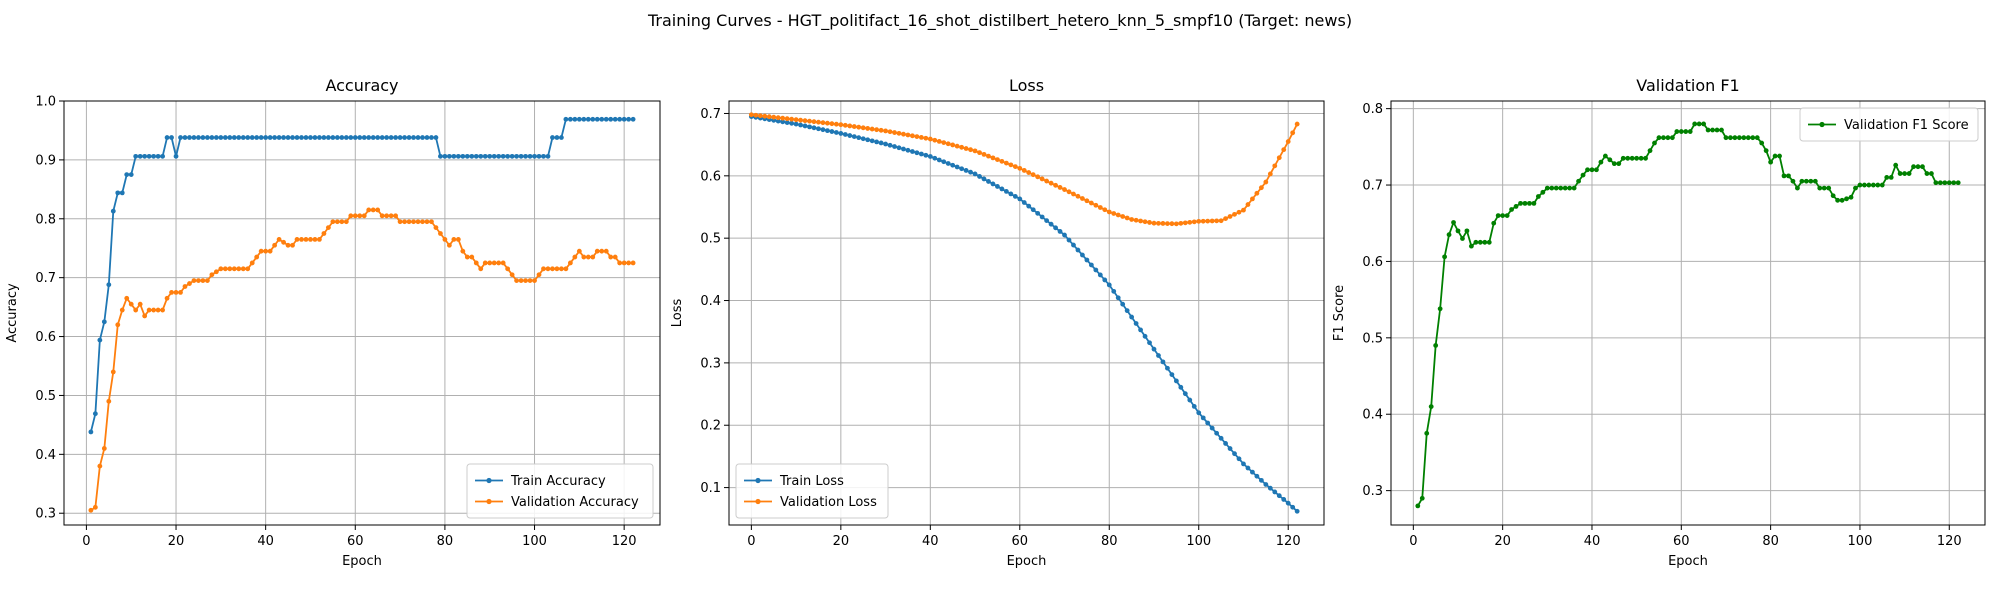 The height and width of the screenshot is (600, 2000). I want to click on legend-label: Train Accuracy, so click(558, 481).